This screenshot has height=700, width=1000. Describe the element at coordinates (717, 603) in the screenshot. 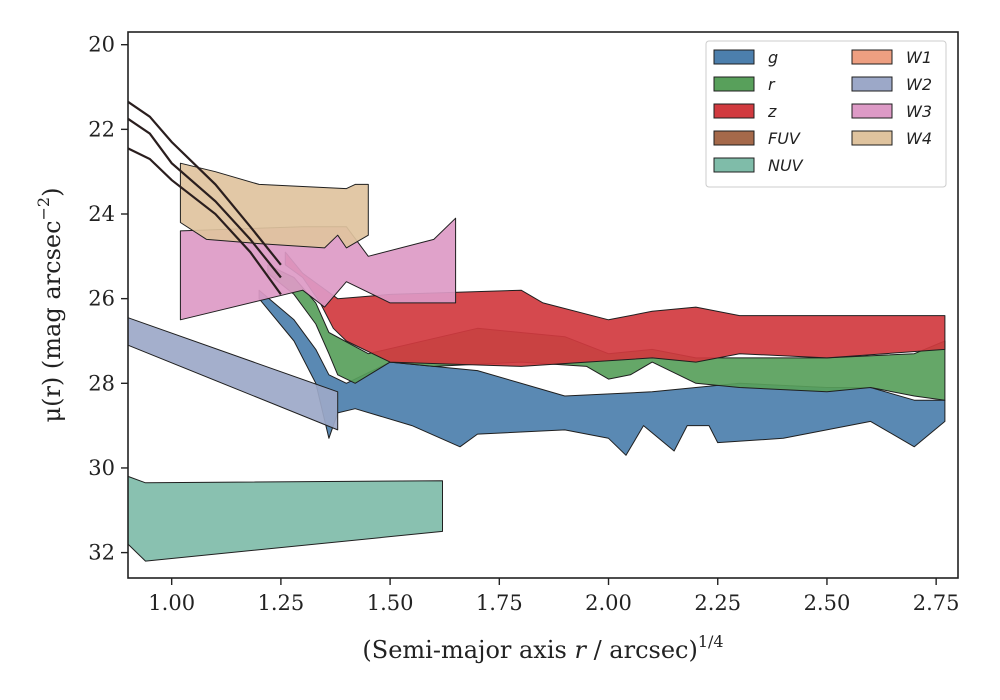

I see `x-tick-label: 2.25` at that location.